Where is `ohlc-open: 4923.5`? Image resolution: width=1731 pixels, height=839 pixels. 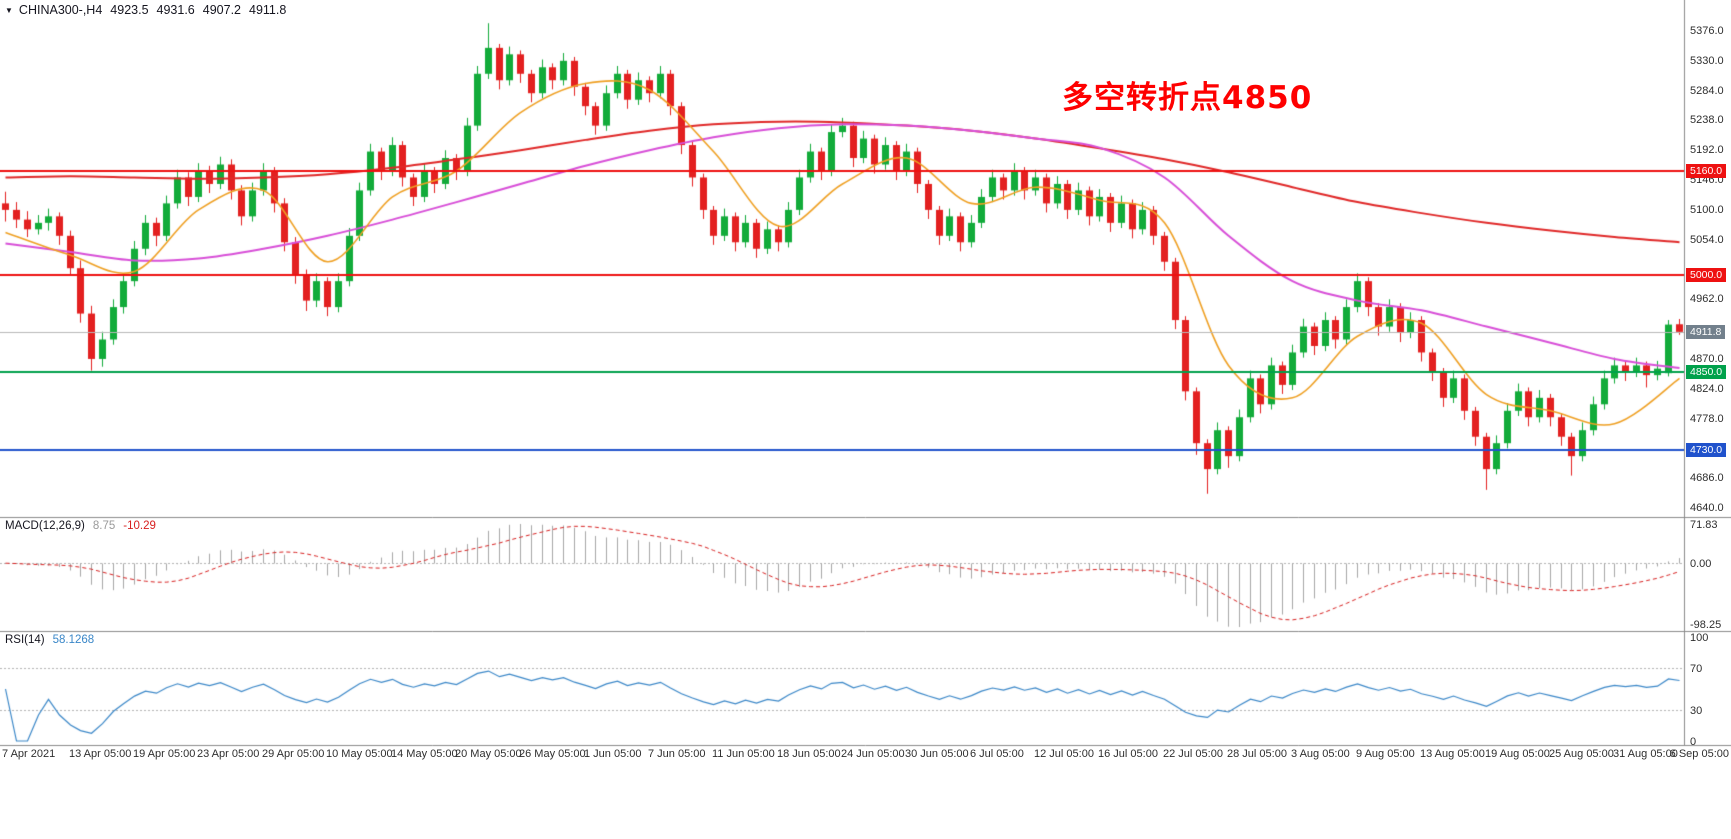
ohlc-open: 4923.5 is located at coordinates (129, 10).